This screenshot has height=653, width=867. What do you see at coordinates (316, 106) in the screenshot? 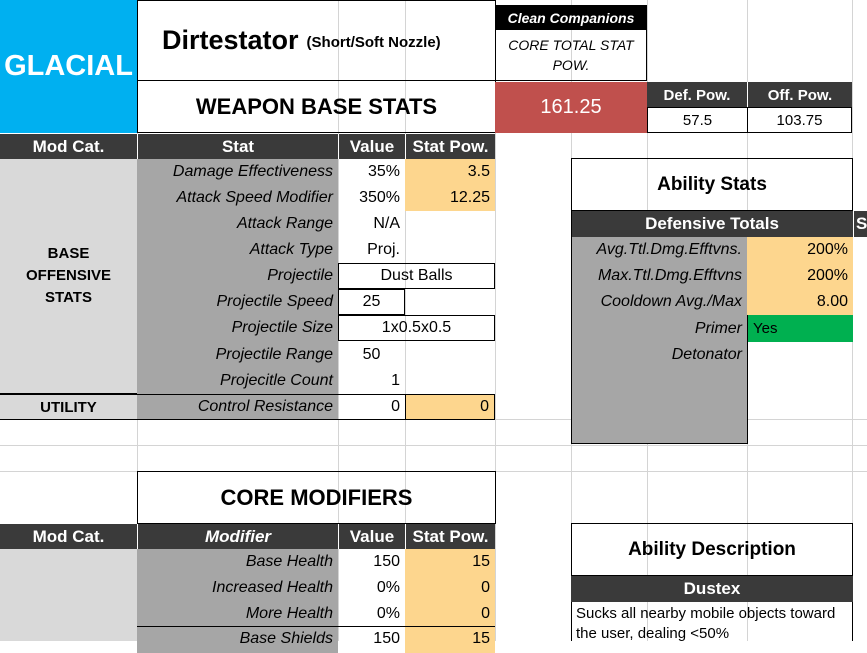
I see `section-title: WEAPON BASE STATS` at bounding box center [316, 106].